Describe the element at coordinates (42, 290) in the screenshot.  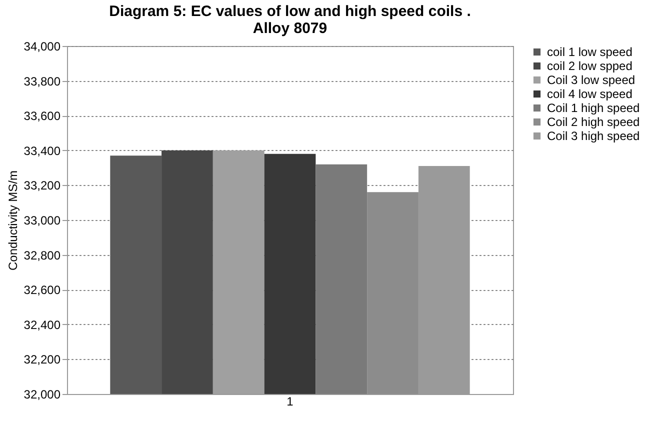
I see `y-tick-label: 32,600` at that location.